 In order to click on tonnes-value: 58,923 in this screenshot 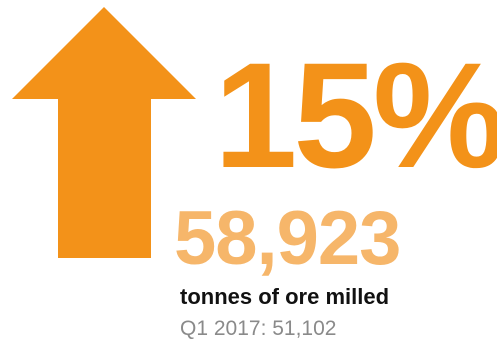, I will do `click(287, 238)`.